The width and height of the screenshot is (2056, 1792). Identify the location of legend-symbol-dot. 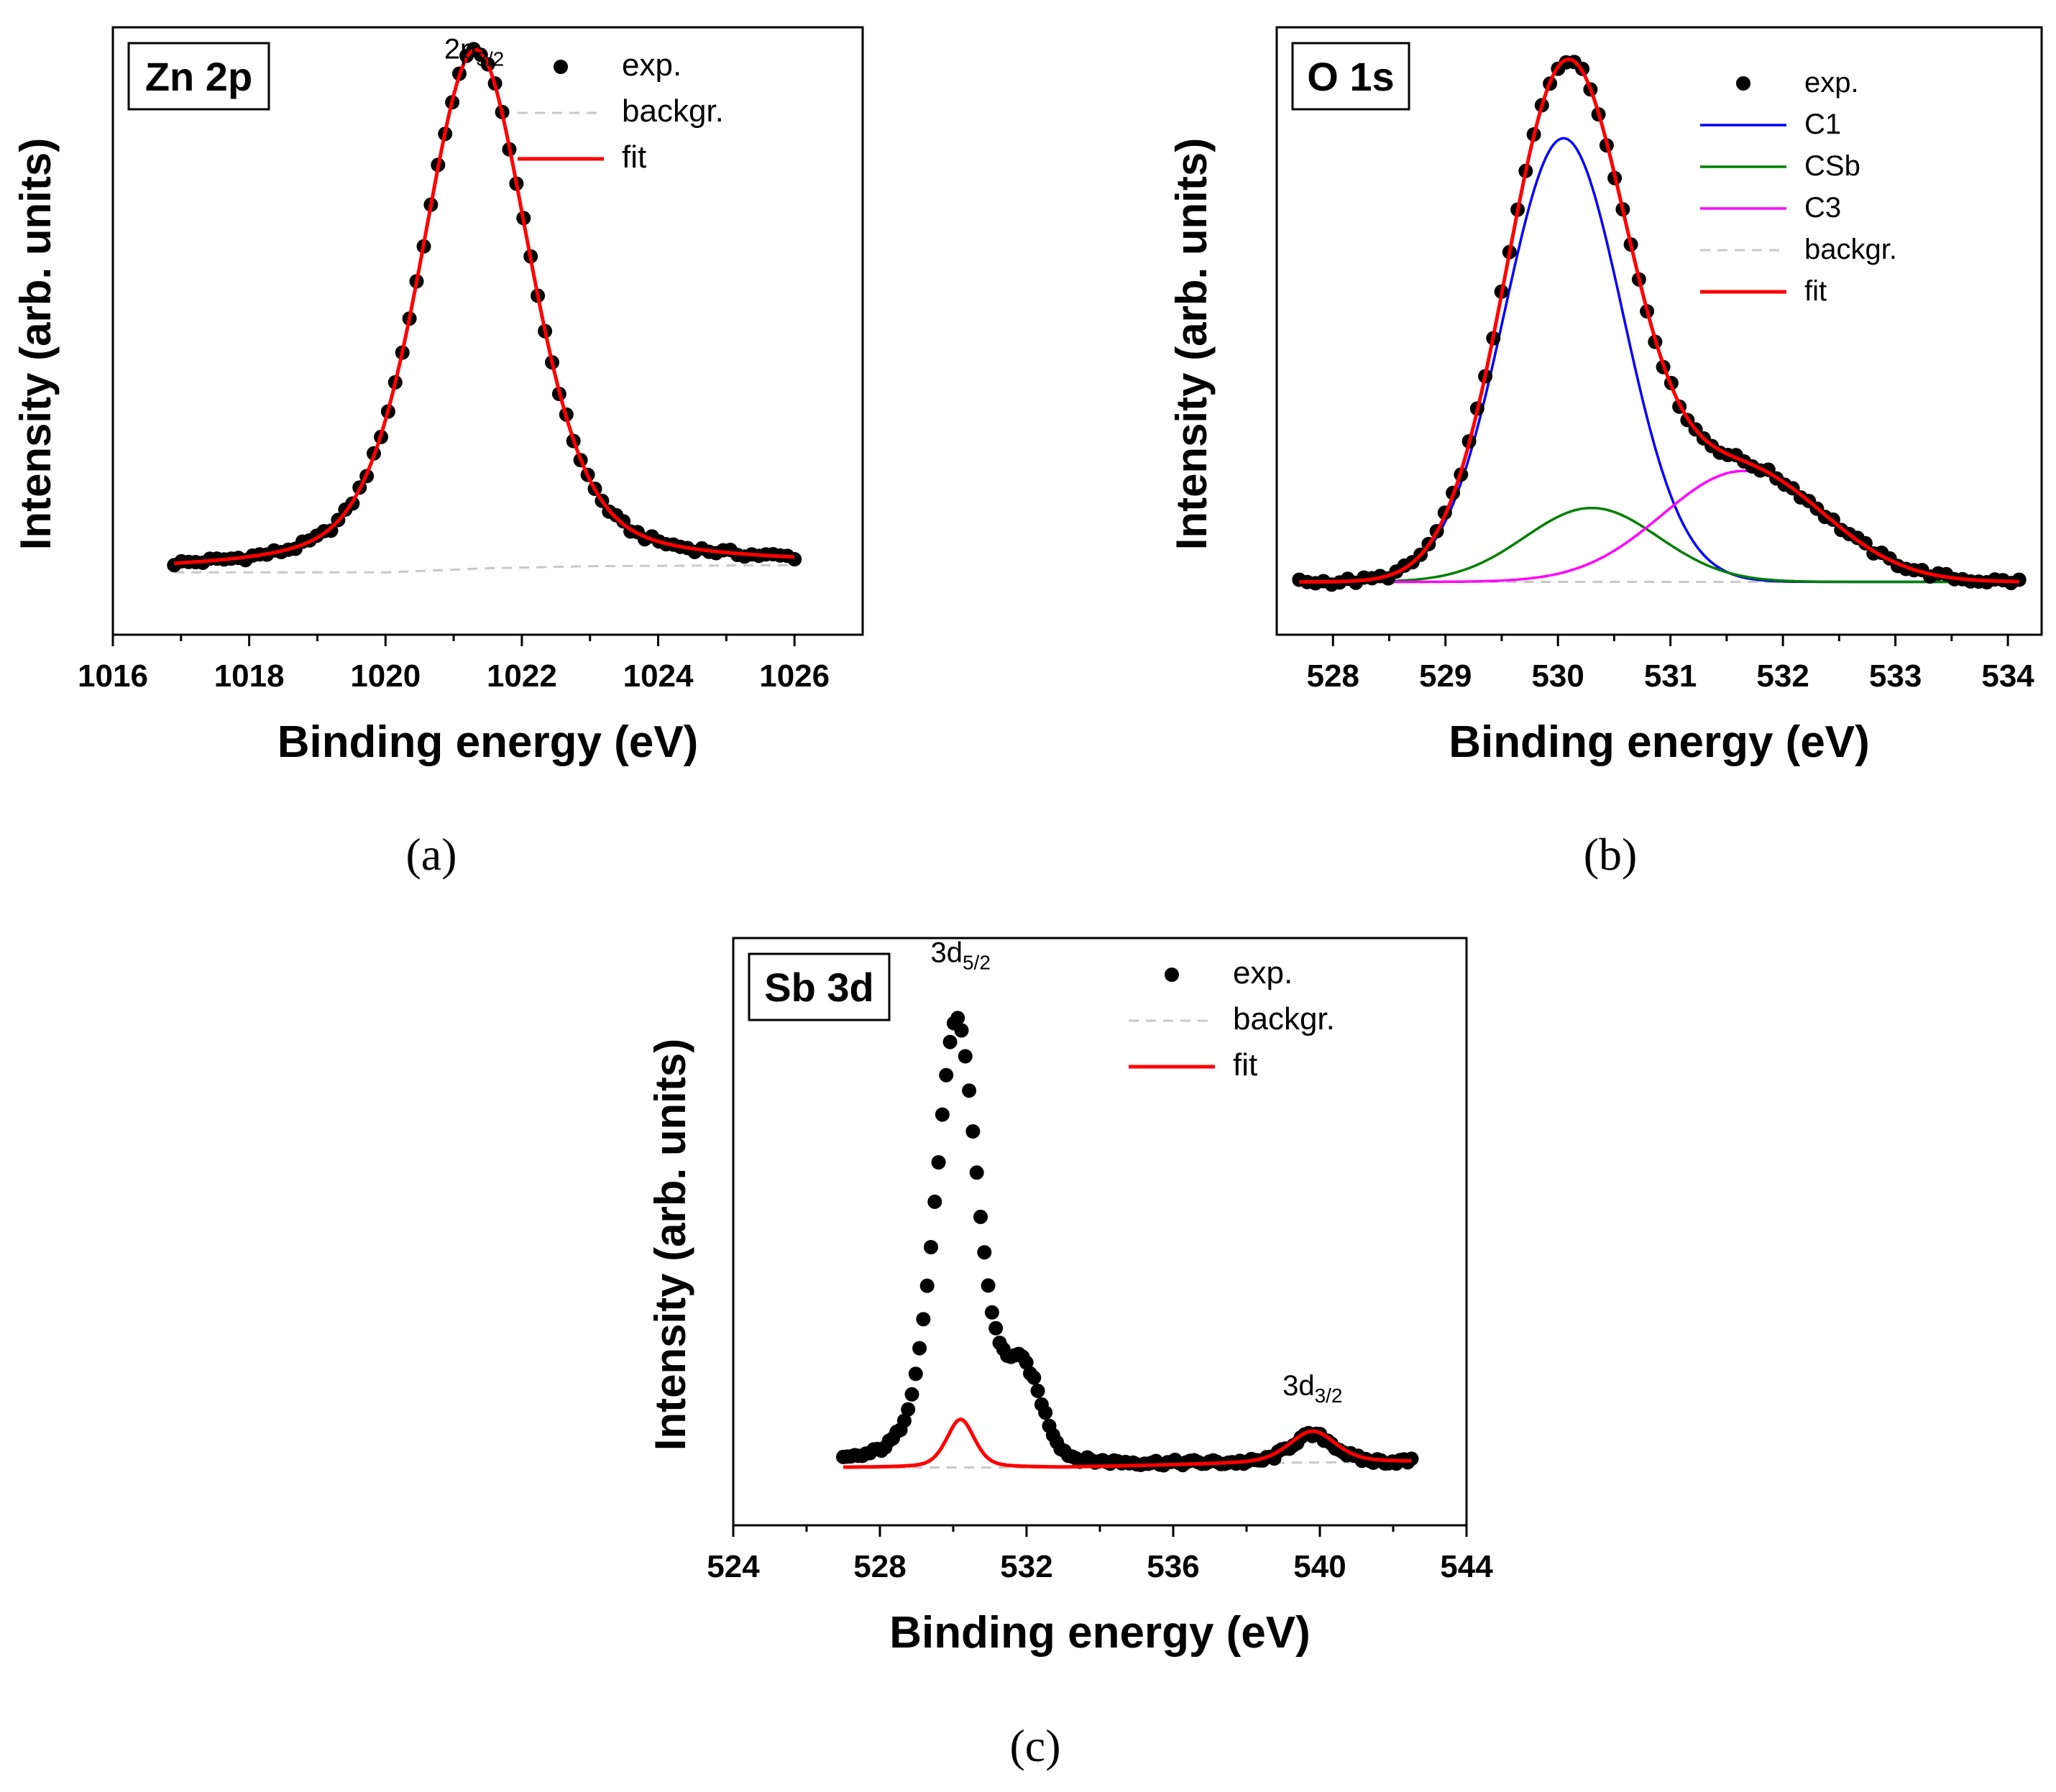
(561, 67).